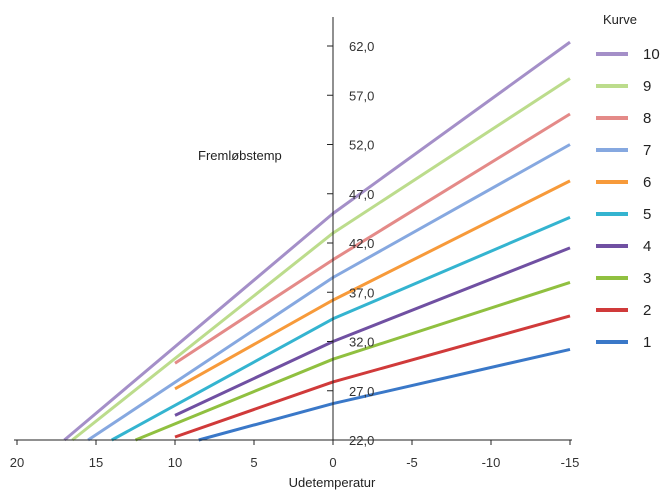 Image resolution: width=666 pixels, height=491 pixels. What do you see at coordinates (647, 310) in the screenshot?
I see `legend-label-2: 2` at bounding box center [647, 310].